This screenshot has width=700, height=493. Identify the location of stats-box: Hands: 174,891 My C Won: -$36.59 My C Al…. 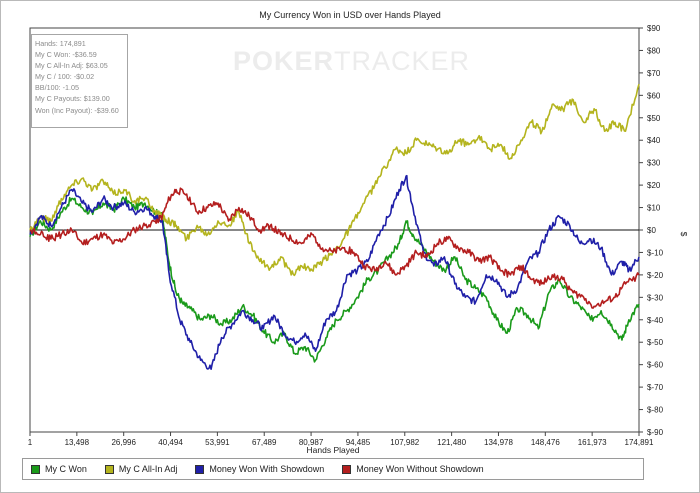
(79, 81).